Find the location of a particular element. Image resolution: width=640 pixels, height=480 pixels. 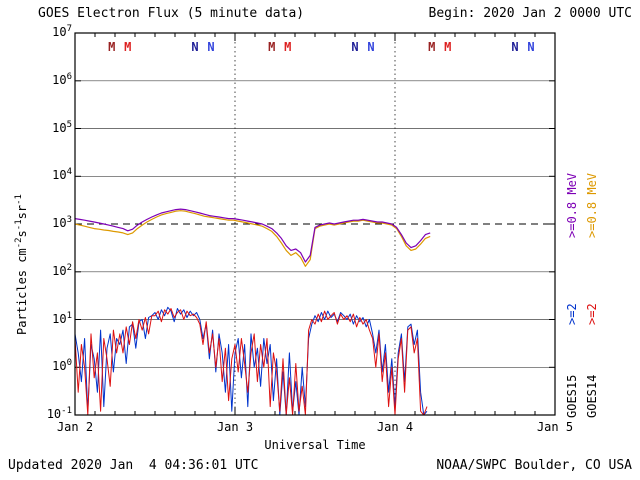

legend-goes15-name-text: GOES15 is located at coordinates (572, 396).